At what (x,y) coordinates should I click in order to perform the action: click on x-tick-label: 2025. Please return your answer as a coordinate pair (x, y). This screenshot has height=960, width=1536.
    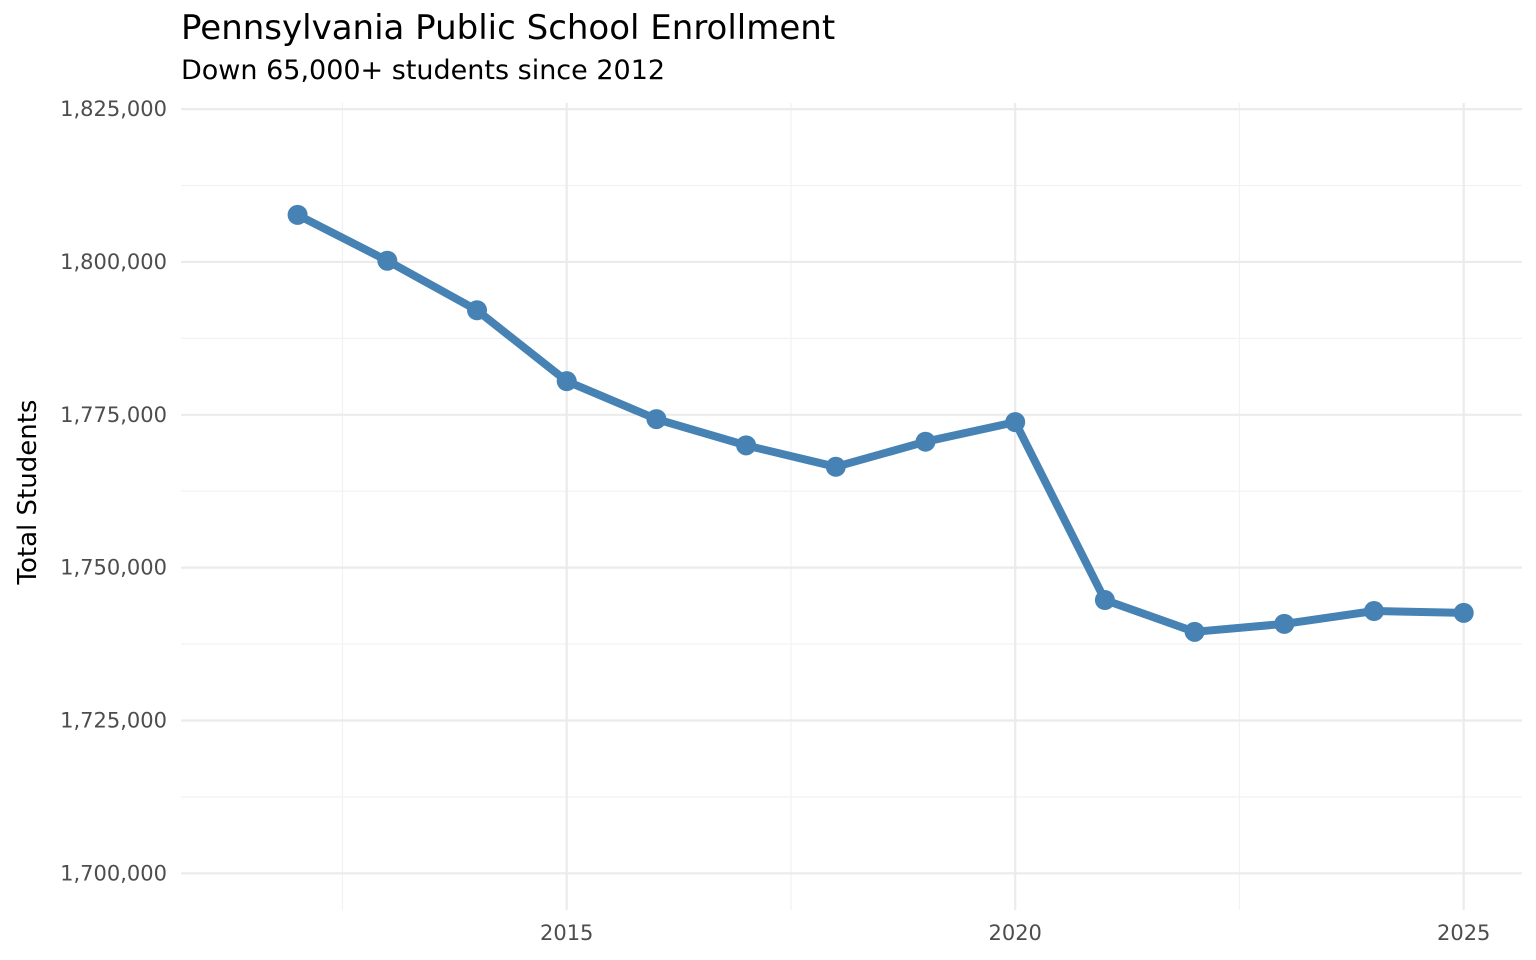
    Looking at the image, I should click on (1463, 933).